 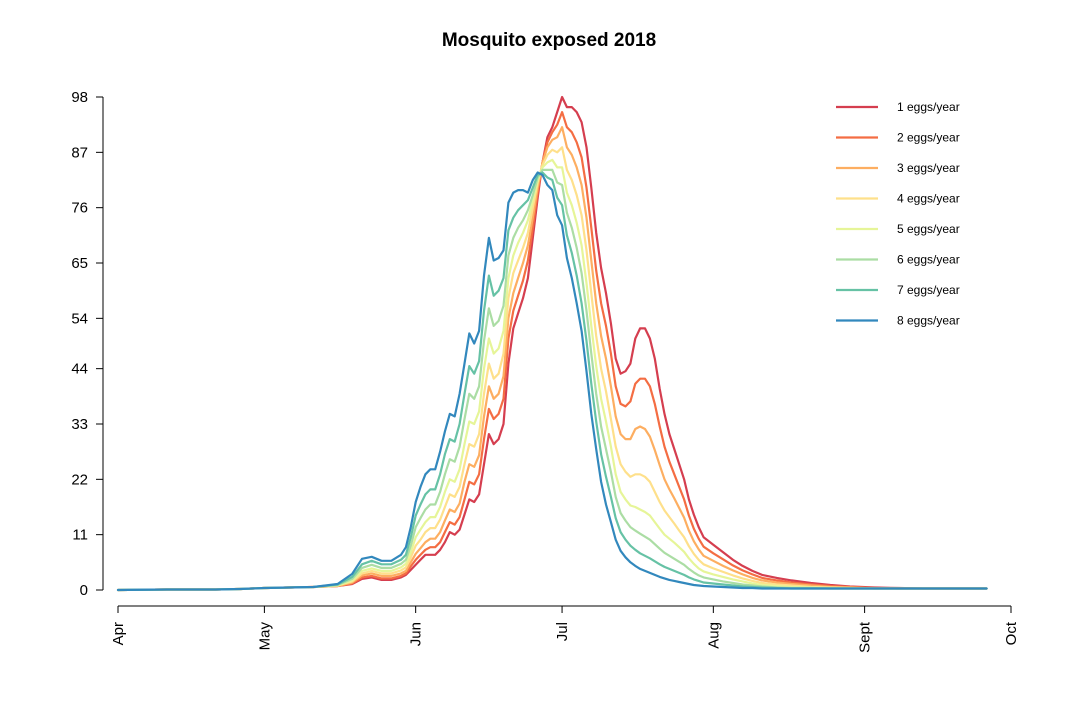 What do you see at coordinates (928, 260) in the screenshot?
I see `legend-label-6: 6 eggs/year` at bounding box center [928, 260].